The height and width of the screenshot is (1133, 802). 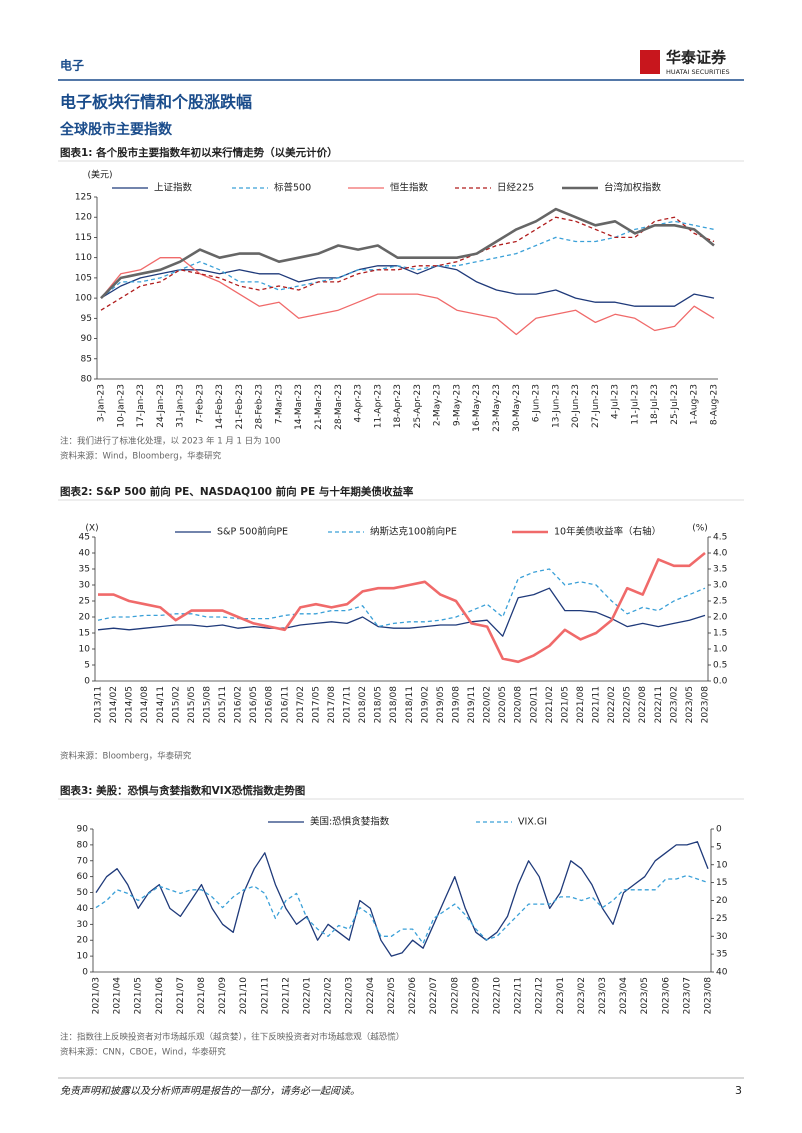 I want to click on heading-1: 电子板块行情和个股涨跌幅, so click(x=156, y=102).